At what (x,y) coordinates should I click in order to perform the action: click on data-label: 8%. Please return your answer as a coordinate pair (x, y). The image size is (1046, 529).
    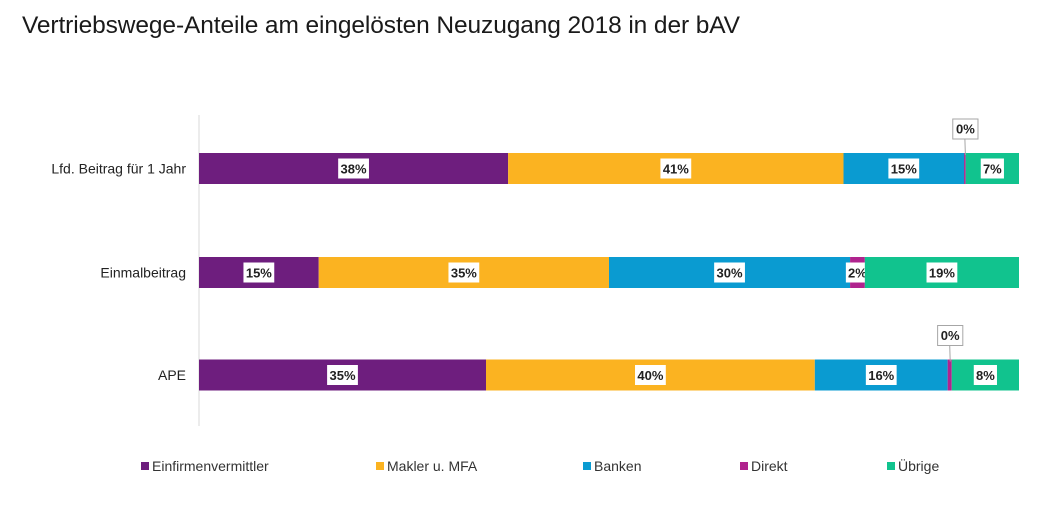
    Looking at the image, I should click on (985, 375).